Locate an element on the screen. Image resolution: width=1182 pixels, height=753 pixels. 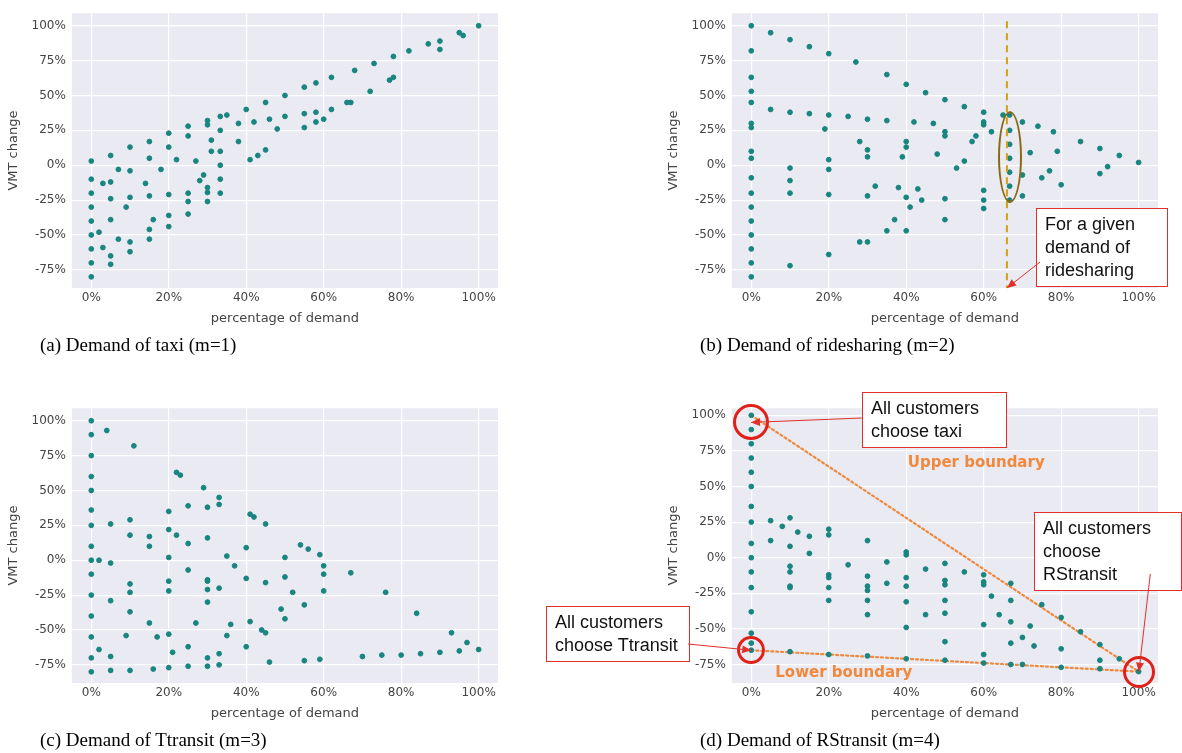
text: (b) Demand of ridesharing (m=2) is located at coordinates (827, 345).